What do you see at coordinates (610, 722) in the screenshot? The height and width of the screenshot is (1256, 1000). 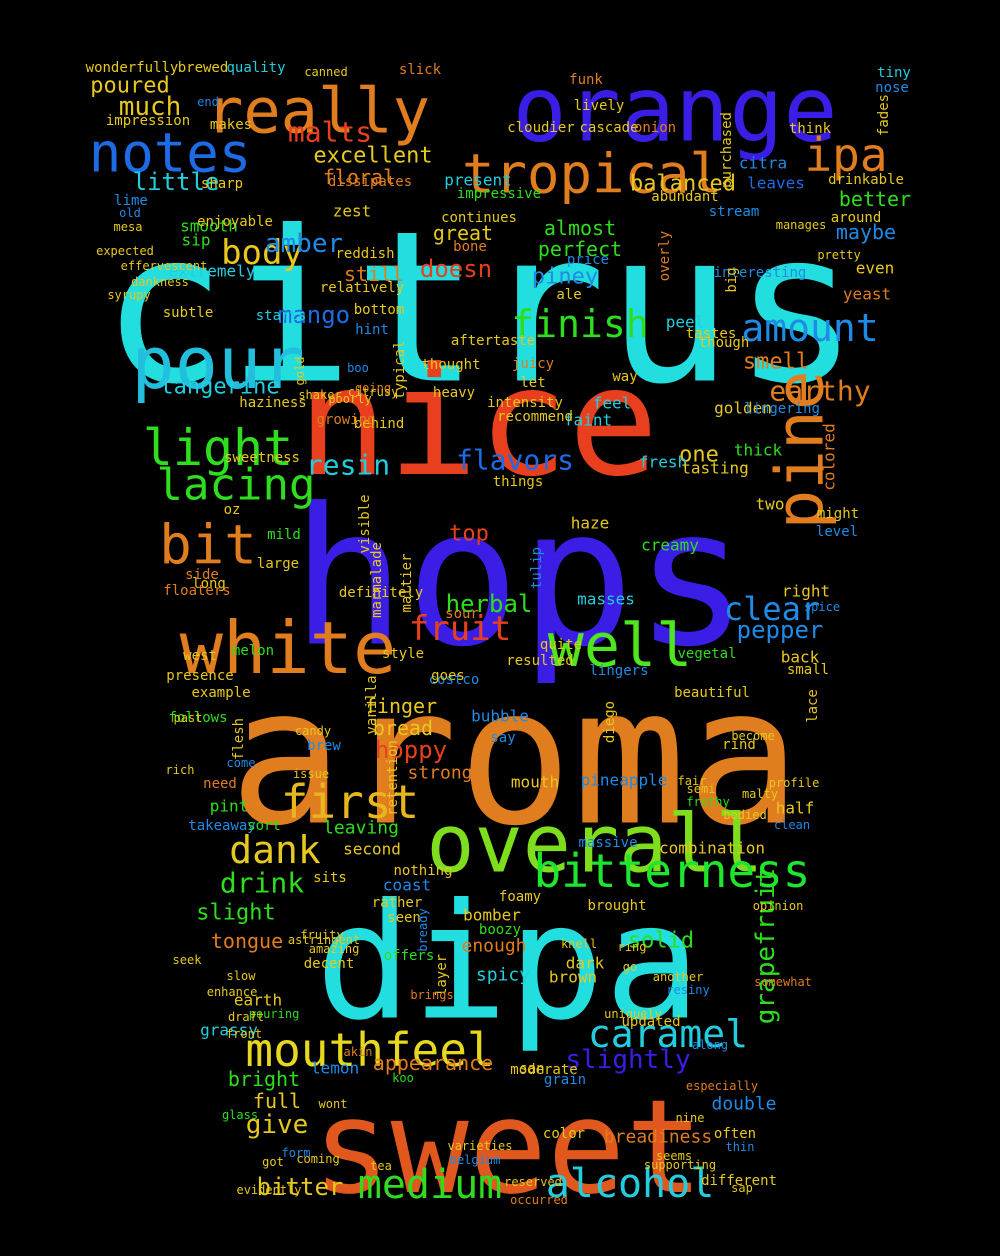 I see `word-191: diego` at bounding box center [610, 722].